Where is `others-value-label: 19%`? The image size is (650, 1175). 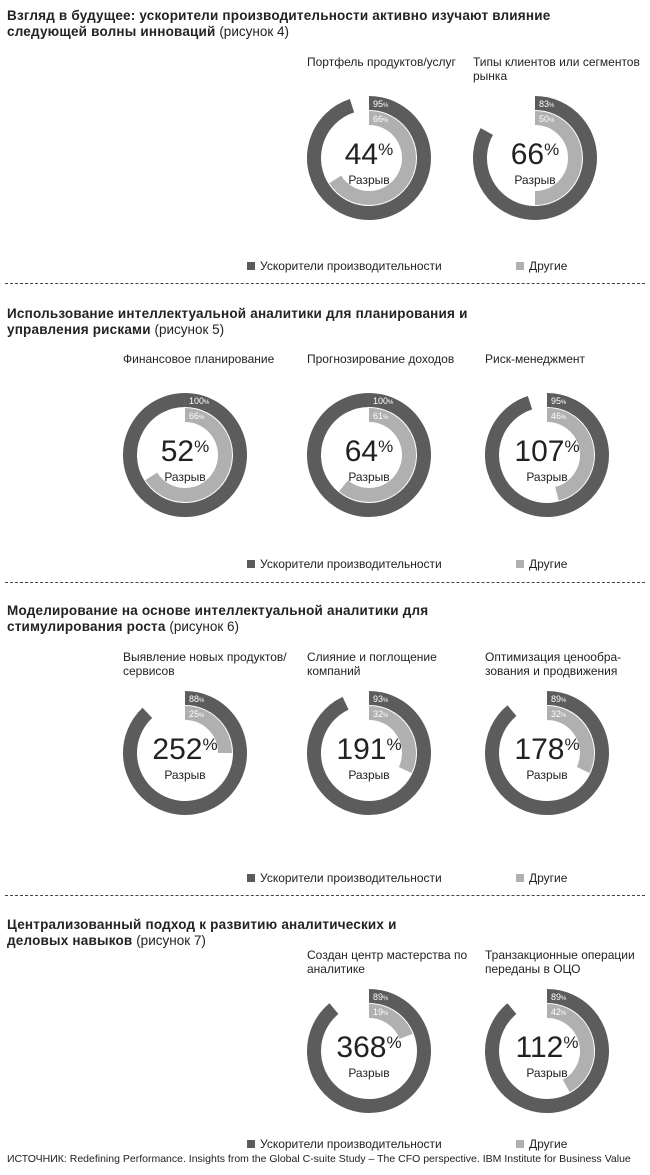
others-value-label: 19% is located at coordinates (381, 1012).